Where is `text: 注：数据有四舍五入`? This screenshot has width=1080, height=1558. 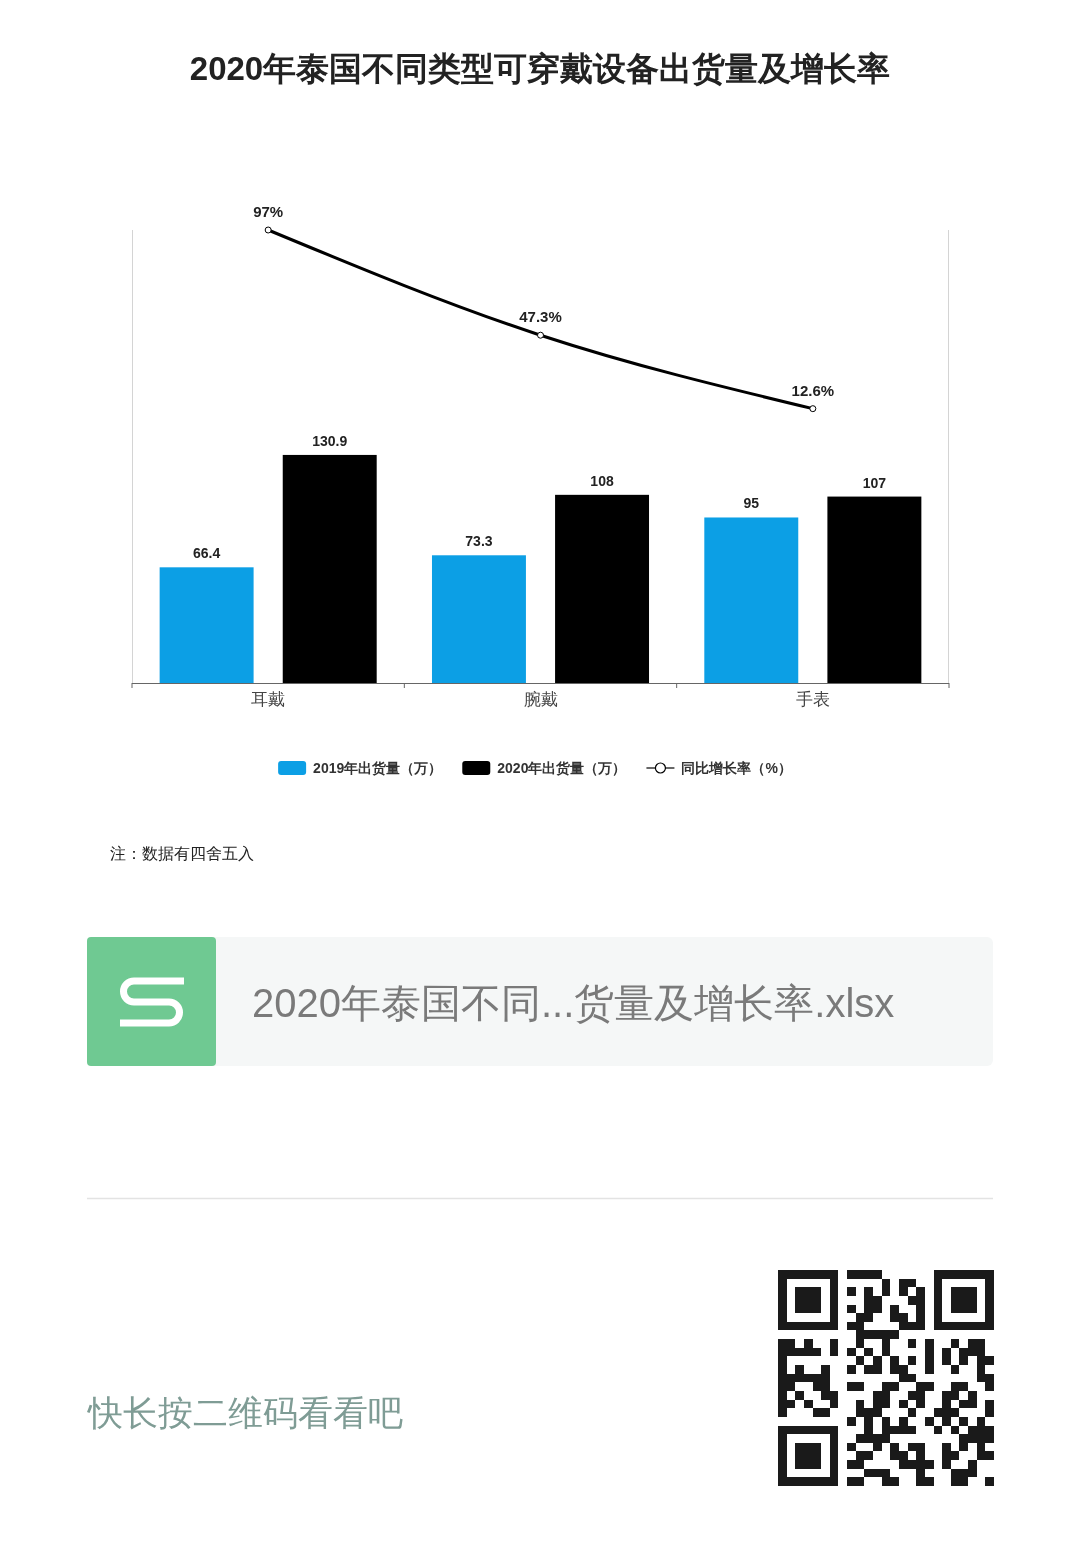 text: 注：数据有四舍五入 is located at coordinates (182, 853).